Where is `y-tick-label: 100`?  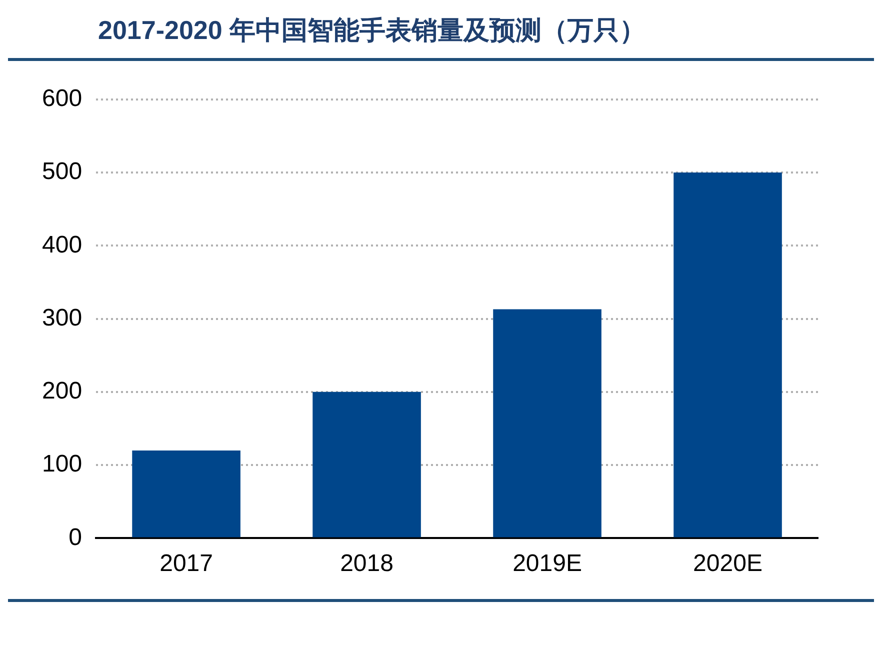
y-tick-label: 100 is located at coordinates (62, 464).